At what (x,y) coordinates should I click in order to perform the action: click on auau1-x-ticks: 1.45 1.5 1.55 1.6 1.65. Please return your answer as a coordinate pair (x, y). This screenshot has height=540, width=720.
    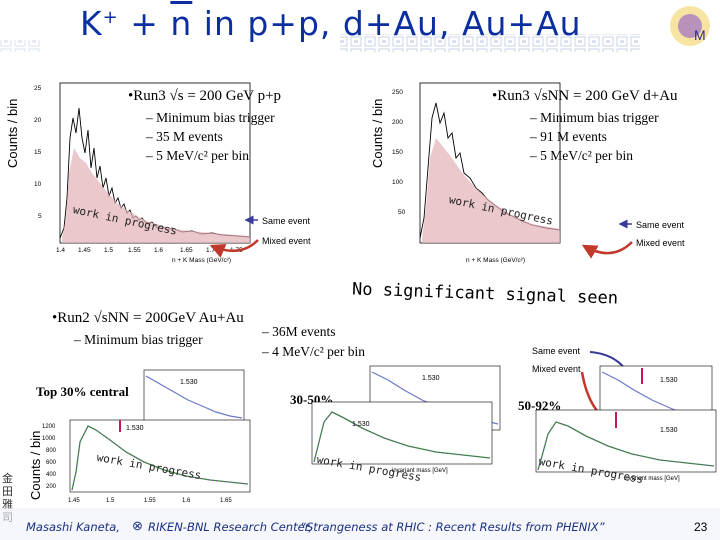
    Looking at the image, I should click on (150, 501).